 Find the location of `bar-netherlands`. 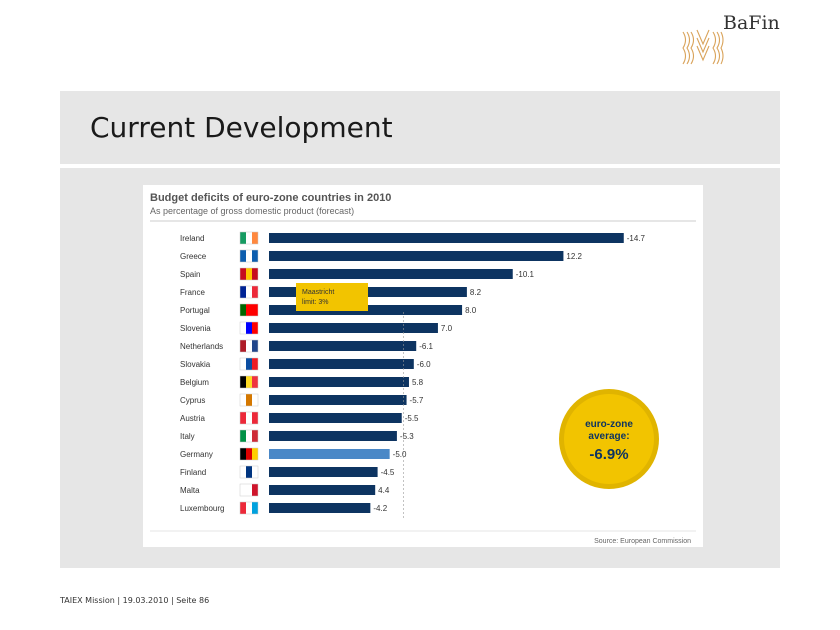

bar-netherlands is located at coordinates (343, 346).